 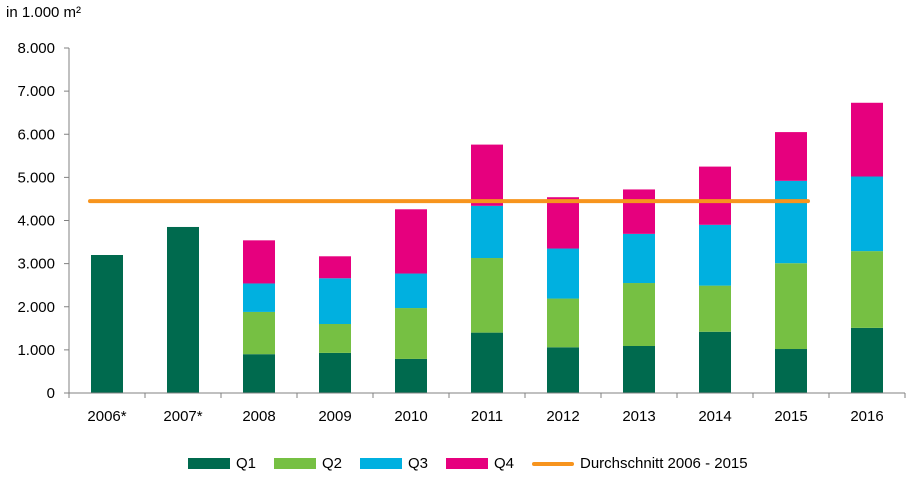 What do you see at coordinates (664, 463) in the screenshot?
I see `legend-label-average: Durchschnitt 2006 - 2015` at bounding box center [664, 463].